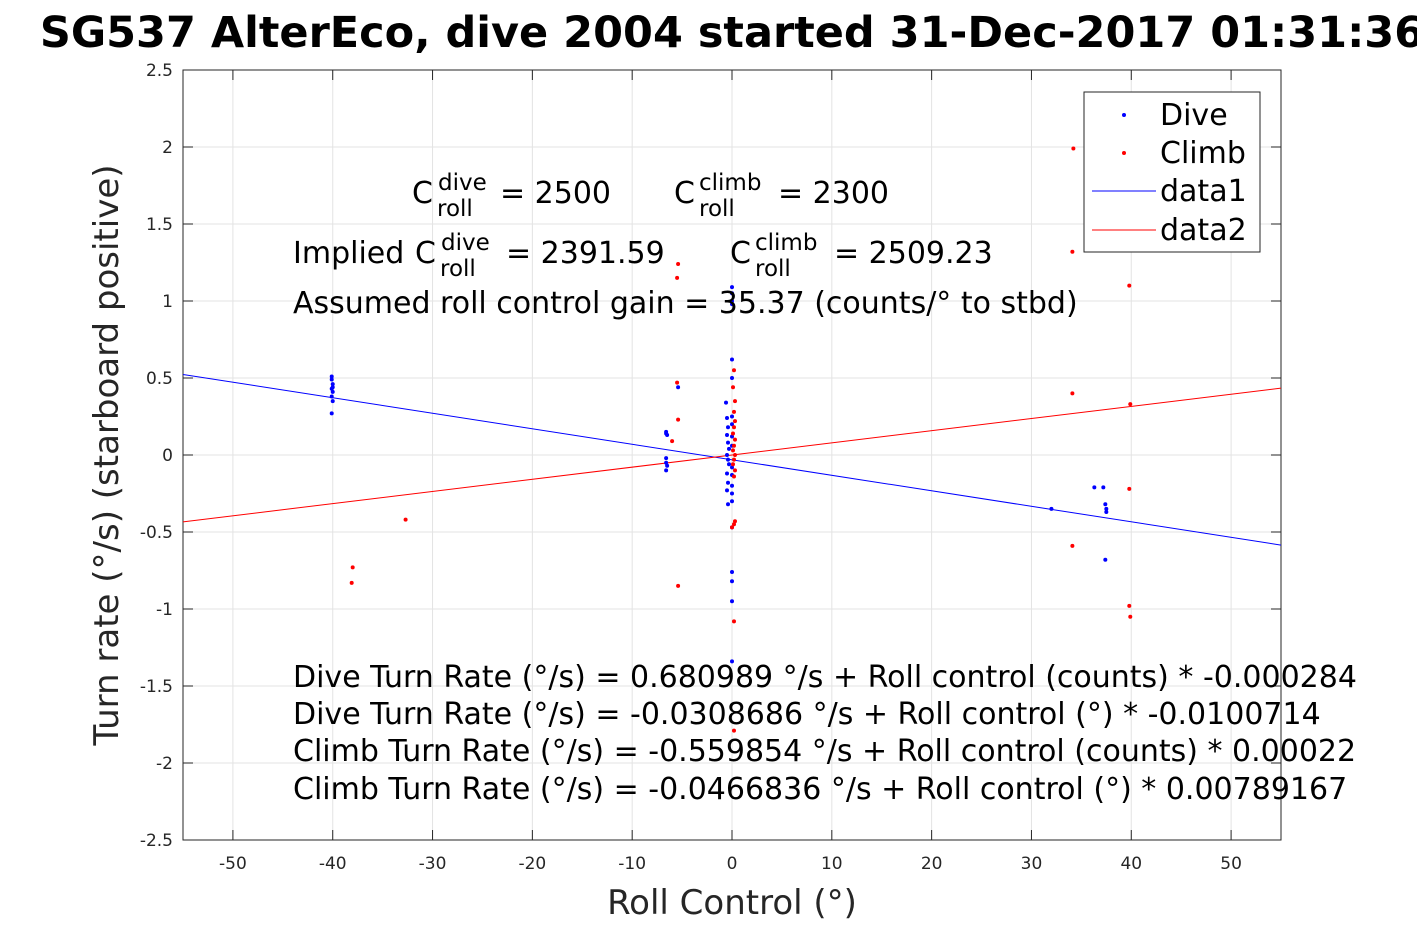 This screenshot has height=945, width=1417. Describe the element at coordinates (732, 864) in the screenshot. I see `x-tick-label: 0` at that location.